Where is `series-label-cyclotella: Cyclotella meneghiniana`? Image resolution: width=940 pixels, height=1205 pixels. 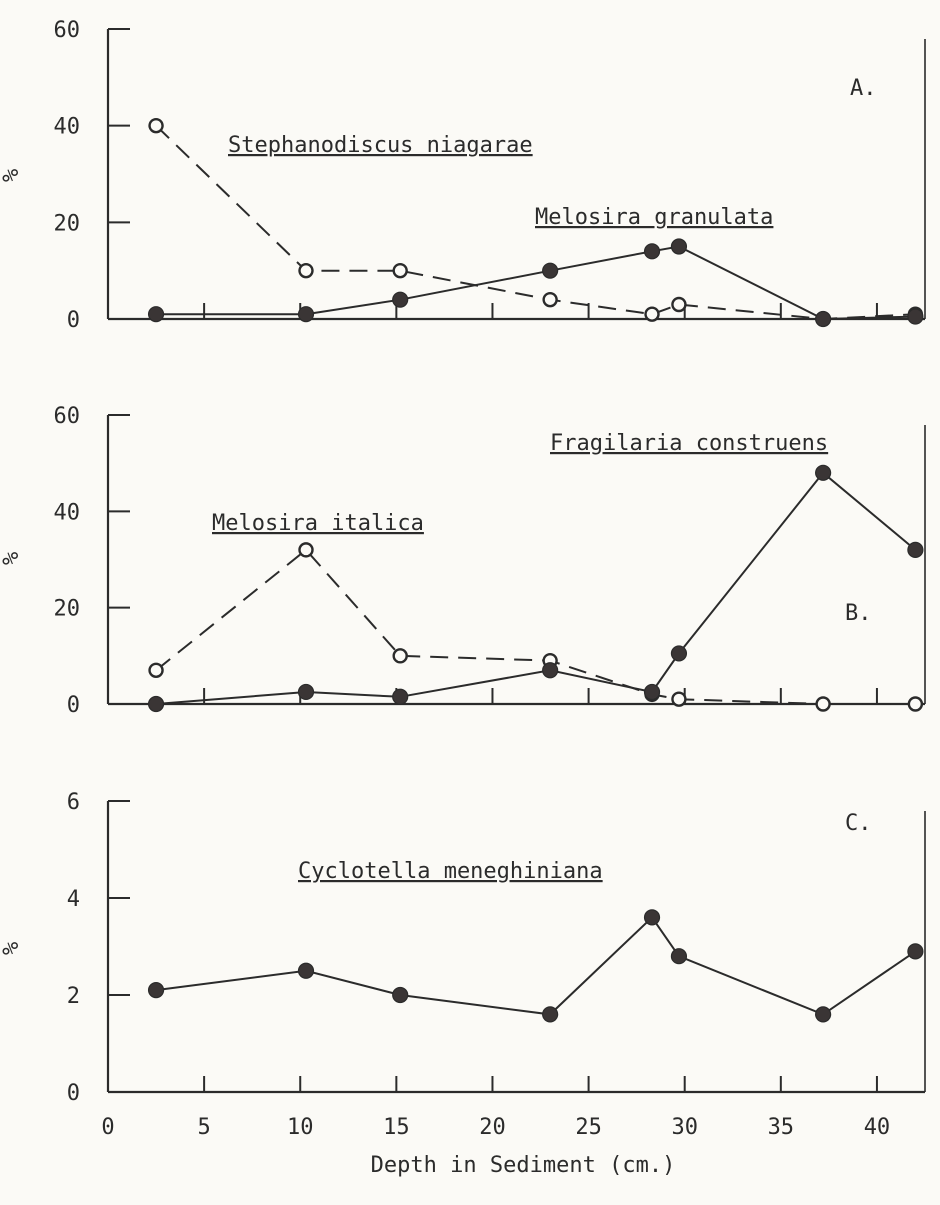
series-label-cyclotella: Cyclotella meneghiniana is located at coordinates (450, 871).